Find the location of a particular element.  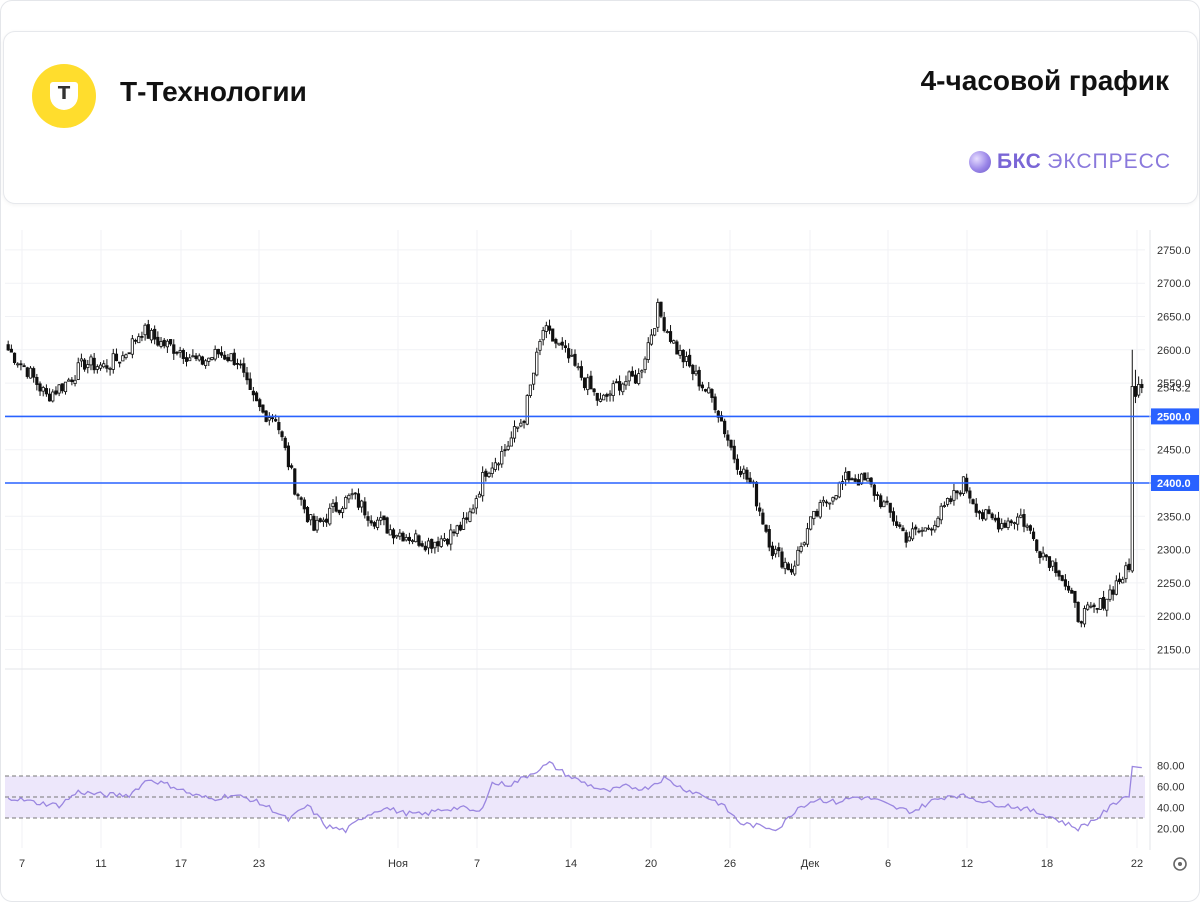

brand-logo: БКС ЭКСПРЕСС is located at coordinates (1069, 162).